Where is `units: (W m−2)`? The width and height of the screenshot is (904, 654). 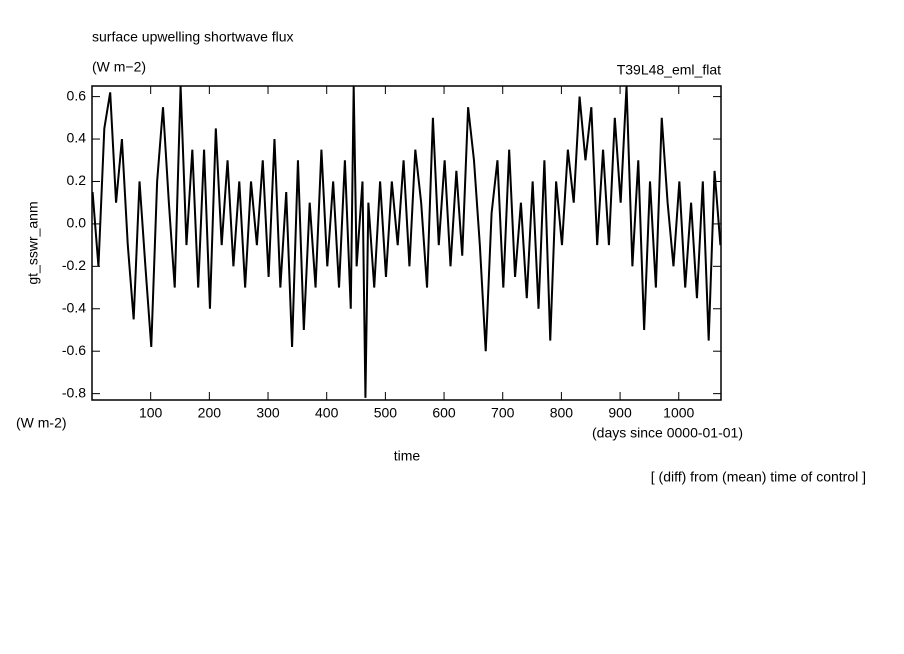 units: (W m−2) is located at coordinates (119, 67).